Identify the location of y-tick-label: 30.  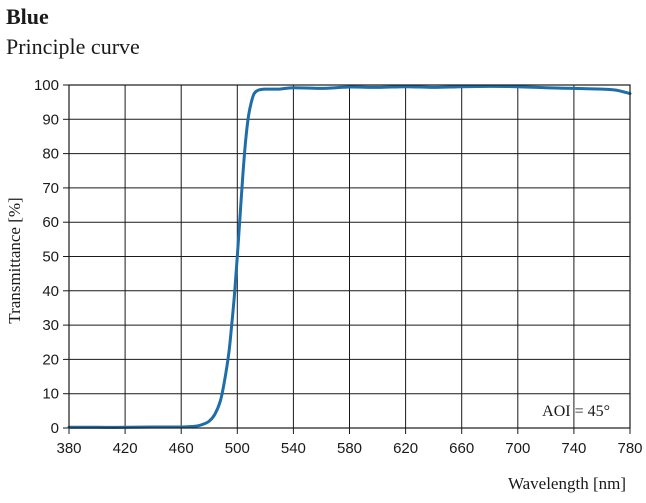
(50, 325).